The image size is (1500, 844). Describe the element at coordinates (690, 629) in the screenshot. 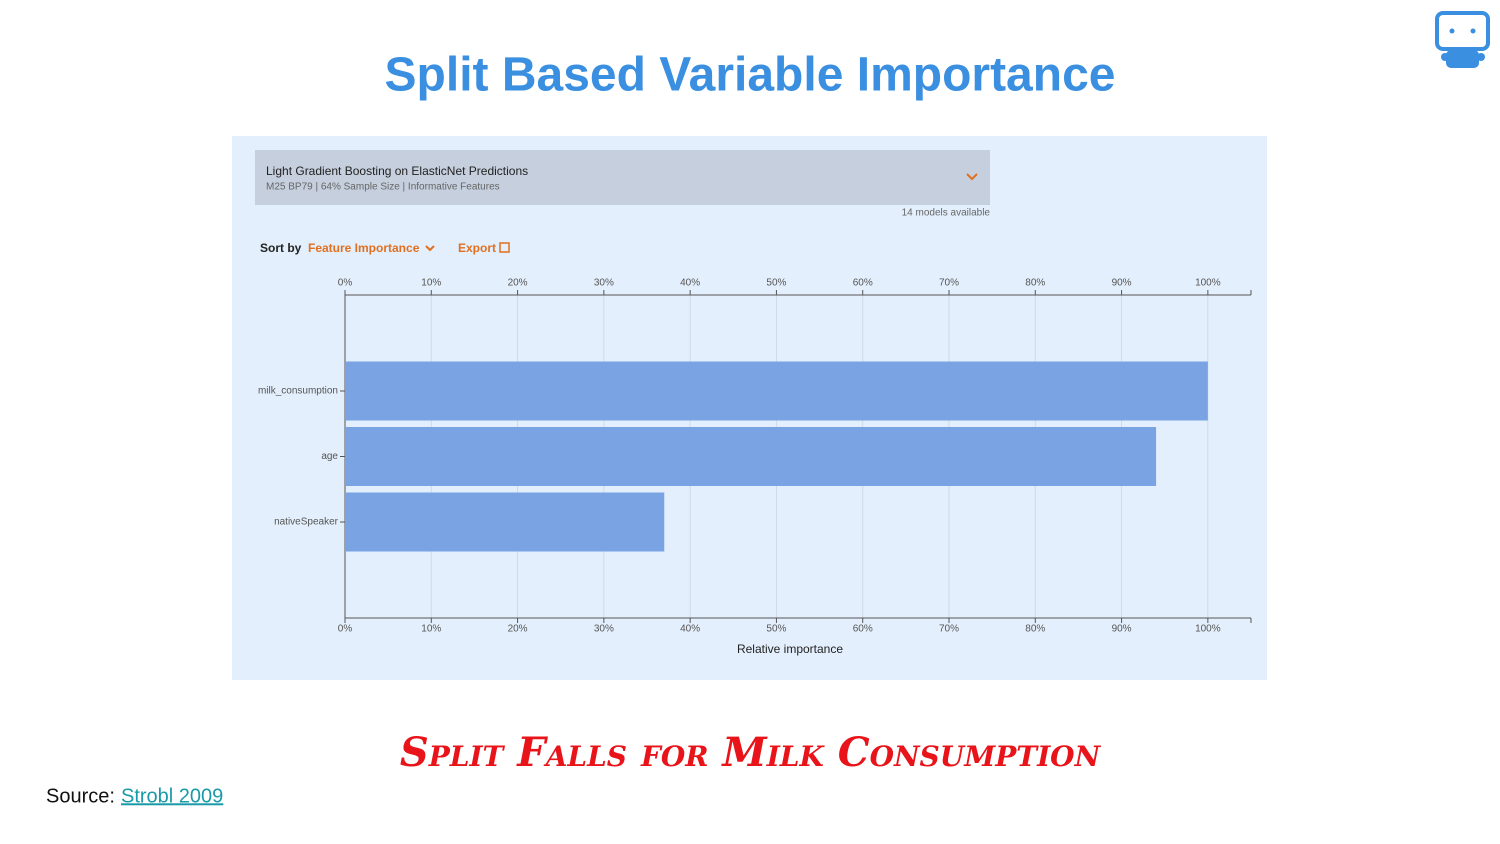

I see `x-tick-label: 40%` at that location.